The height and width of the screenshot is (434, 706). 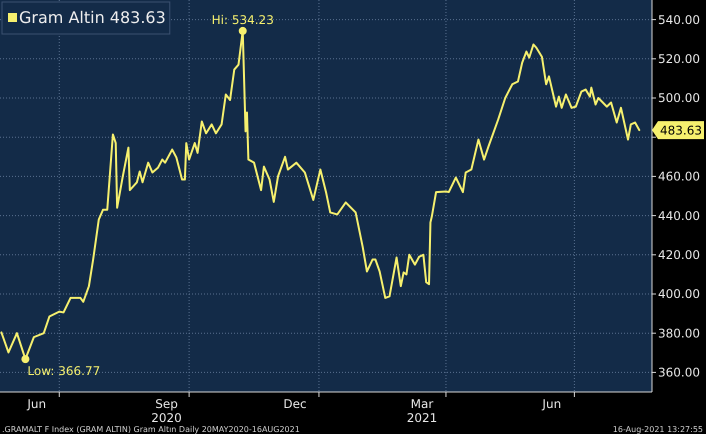 What do you see at coordinates (243, 19) in the screenshot?
I see `annotation: Hi: 534.23` at bounding box center [243, 19].